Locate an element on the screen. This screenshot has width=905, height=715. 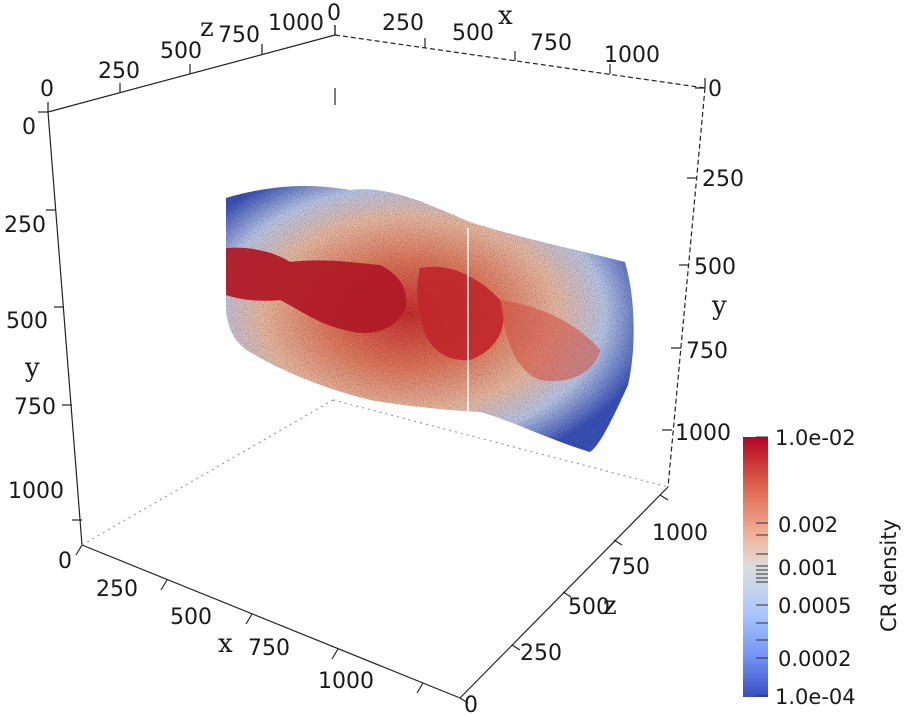
y-left-tick-label: 1000 is located at coordinates (36, 491).